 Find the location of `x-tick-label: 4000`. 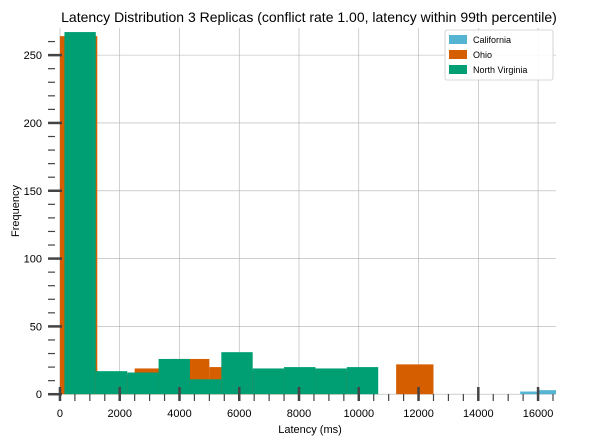

x-tick-label: 4000 is located at coordinates (179, 414).